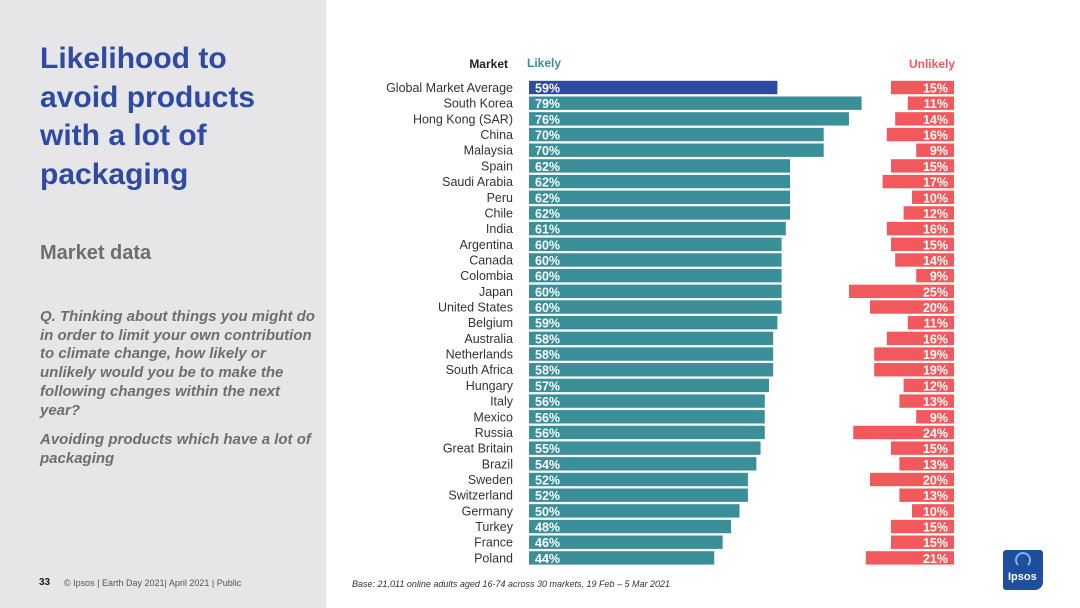 Image resolution: width=1080 pixels, height=608 pixels. Describe the element at coordinates (486, 276) in the screenshot. I see `category-label: Colombia` at that location.